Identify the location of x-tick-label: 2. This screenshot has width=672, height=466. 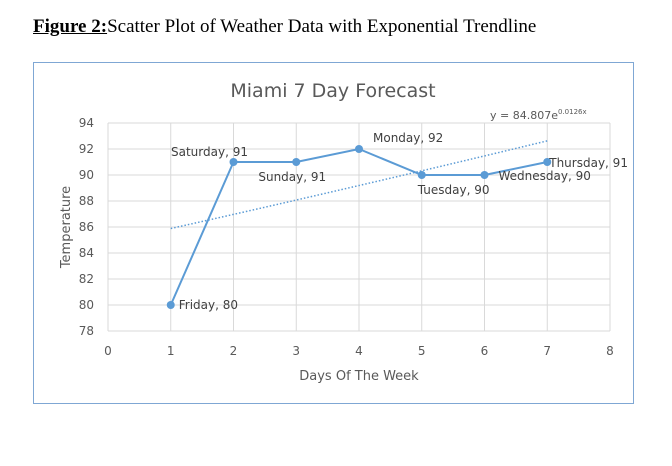
(234, 351).